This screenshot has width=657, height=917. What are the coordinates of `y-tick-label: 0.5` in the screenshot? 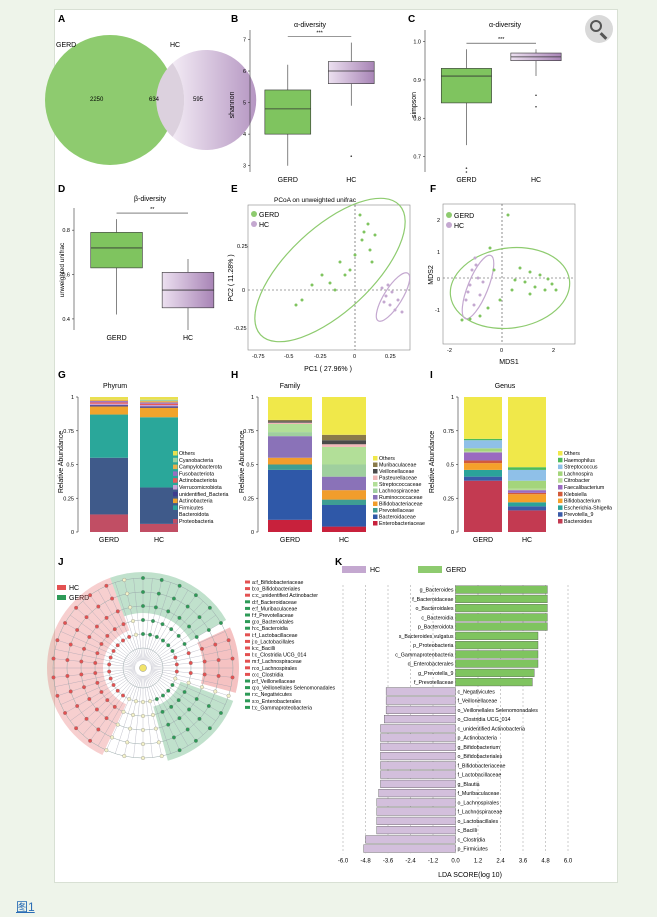 It's located at (250, 466).